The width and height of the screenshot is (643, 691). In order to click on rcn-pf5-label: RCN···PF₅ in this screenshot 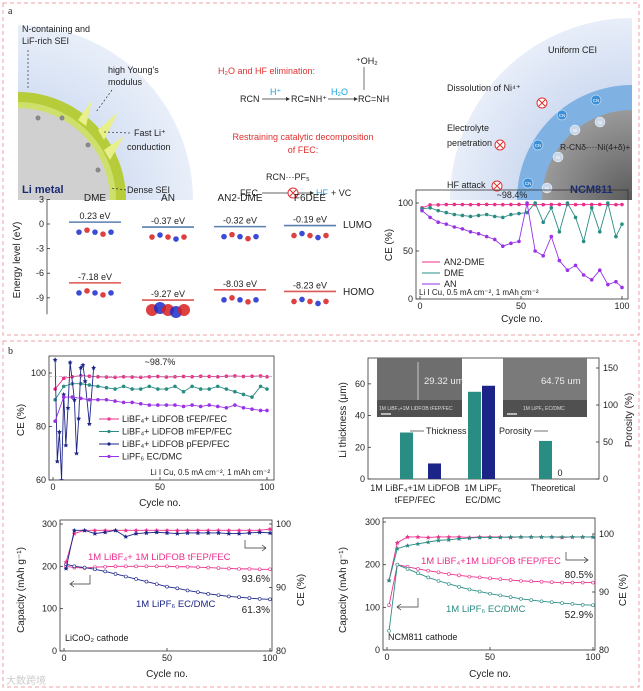, I will do `click(288, 177)`.